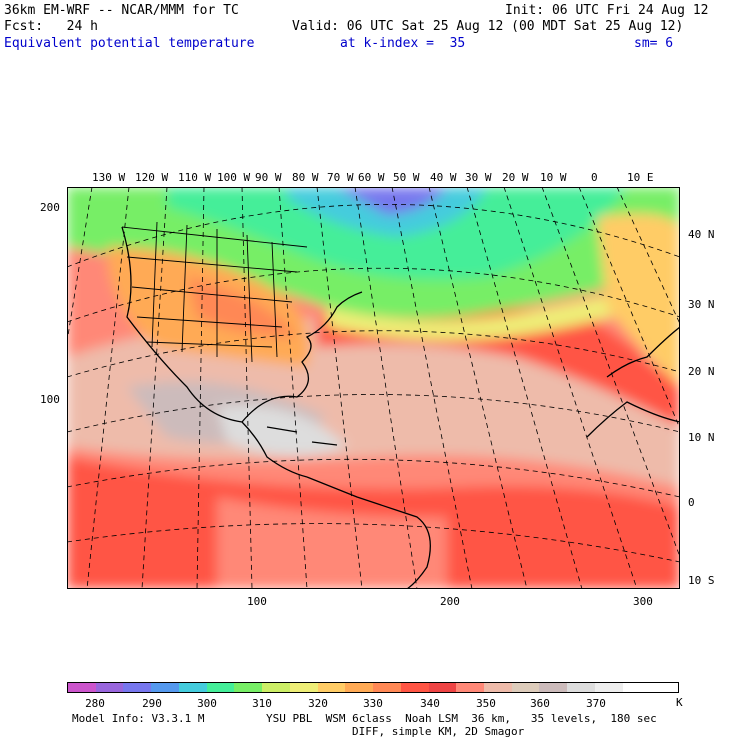 This screenshot has height=740, width=740. I want to click on color-bar-label: 320, so click(318, 703).